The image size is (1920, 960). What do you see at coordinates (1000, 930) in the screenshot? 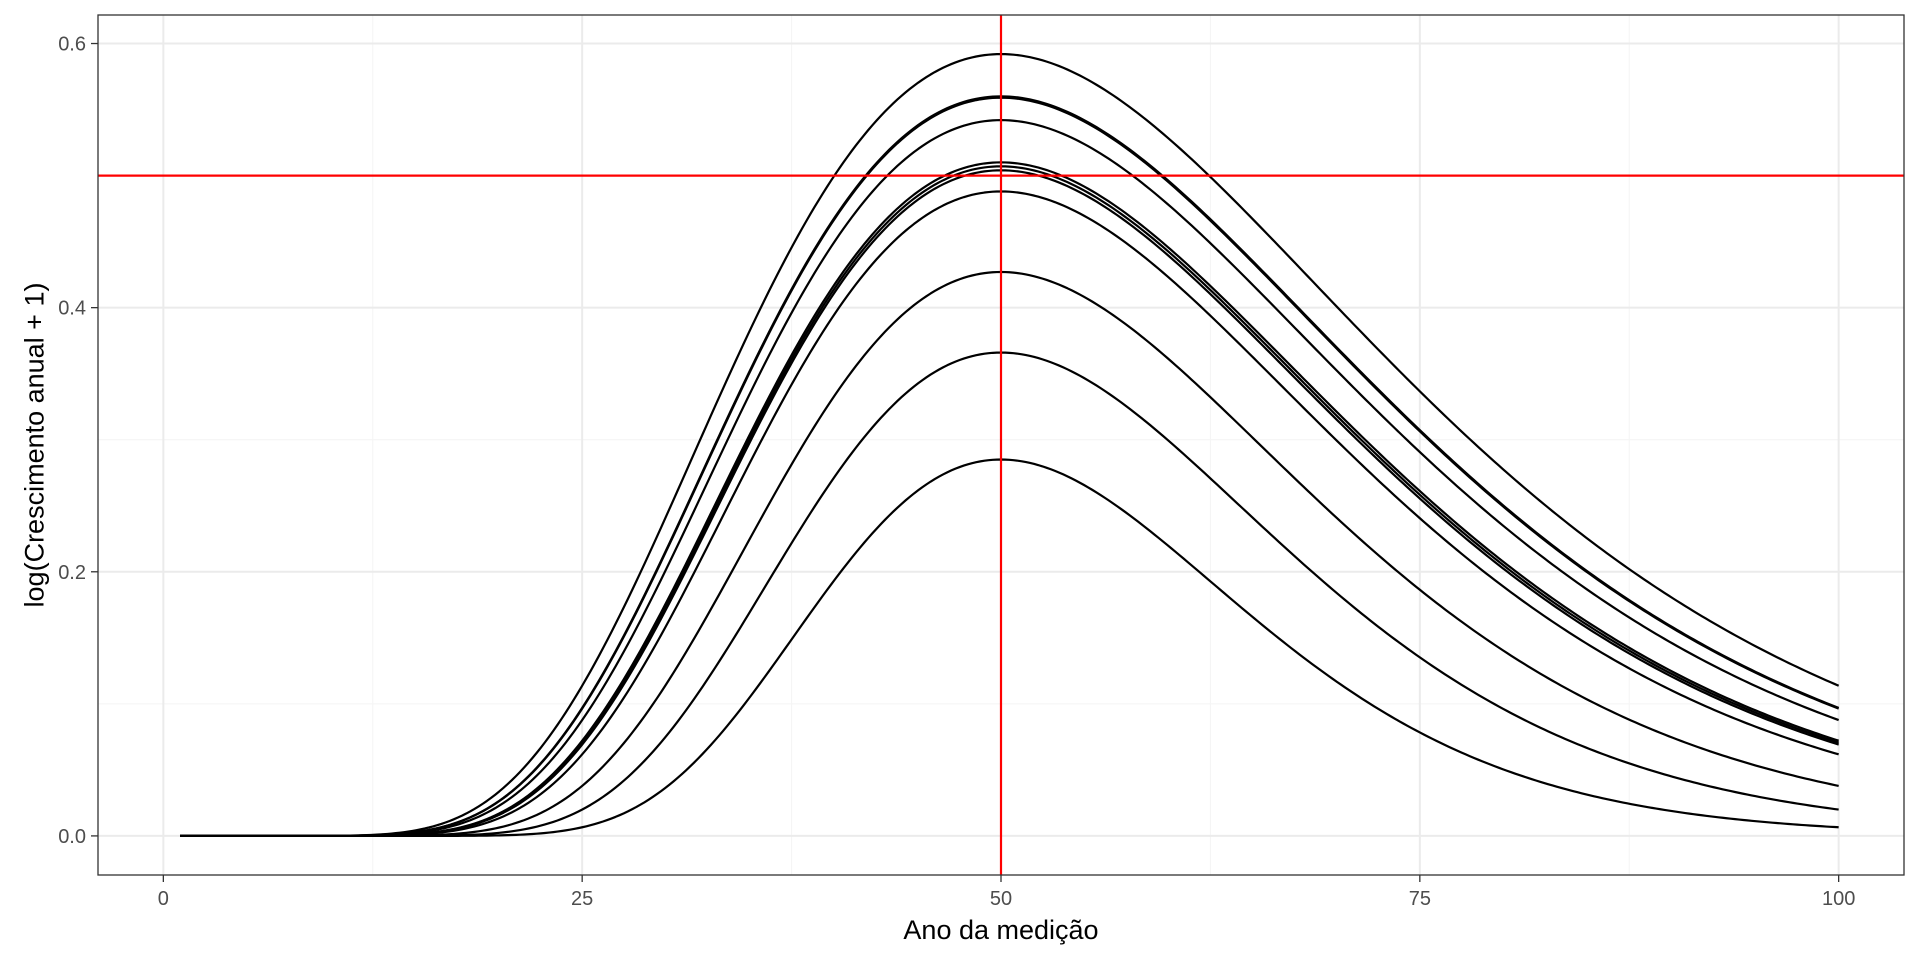
I see `x-axis-title: Ano da medição` at bounding box center [1000, 930].